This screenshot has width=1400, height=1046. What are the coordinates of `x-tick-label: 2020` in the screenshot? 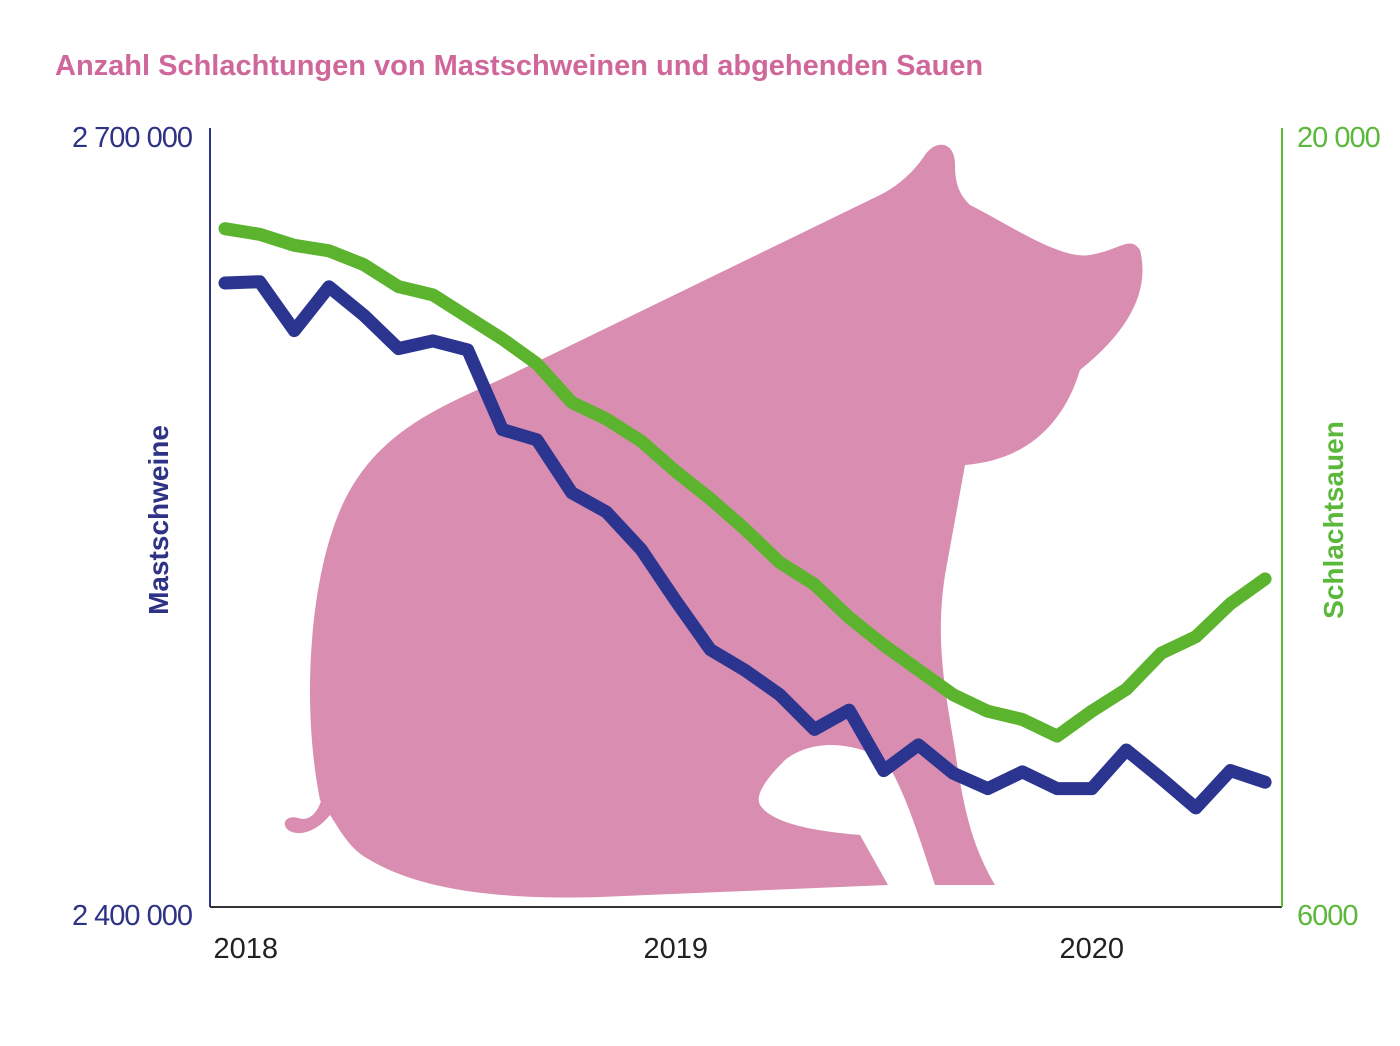 It's located at (1091, 949).